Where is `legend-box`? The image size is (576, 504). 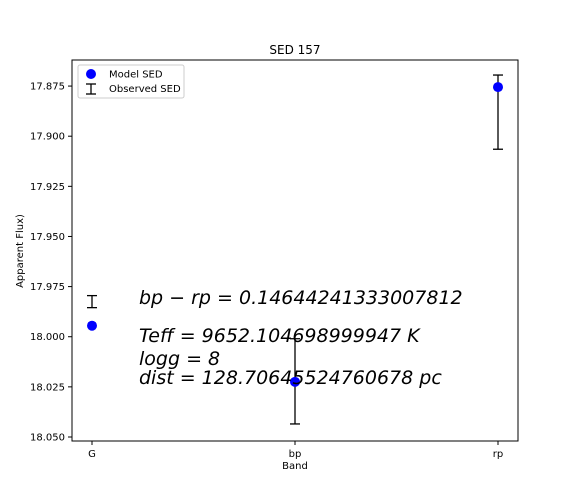 legend-box is located at coordinates (131, 81).